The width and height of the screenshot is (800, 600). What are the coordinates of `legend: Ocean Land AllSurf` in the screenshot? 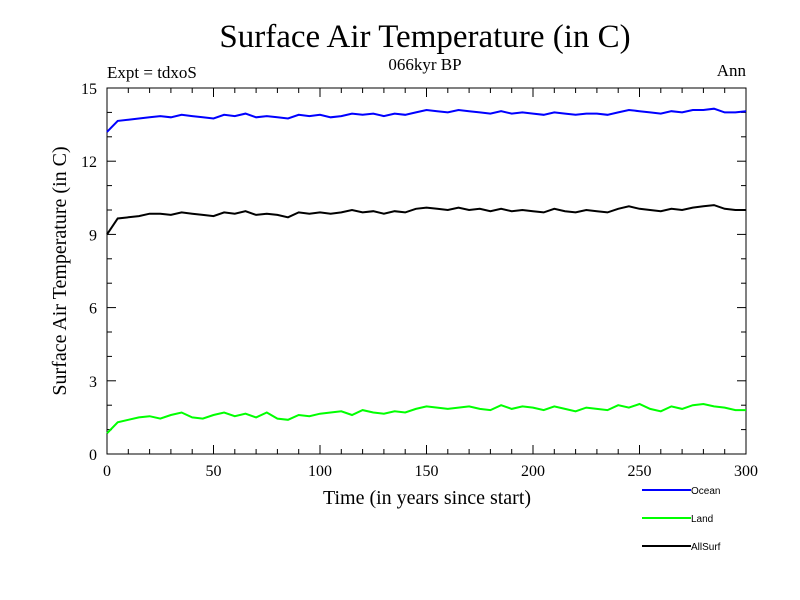 It's located at (681, 519).